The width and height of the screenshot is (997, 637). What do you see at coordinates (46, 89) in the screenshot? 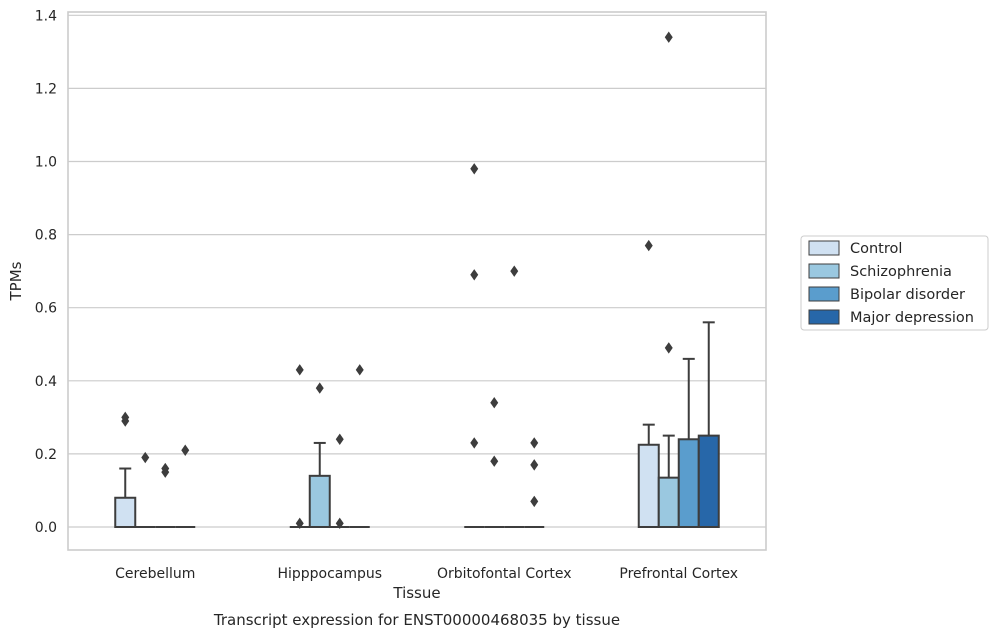
I see `y-tick-label: 1.2` at bounding box center [46, 89].